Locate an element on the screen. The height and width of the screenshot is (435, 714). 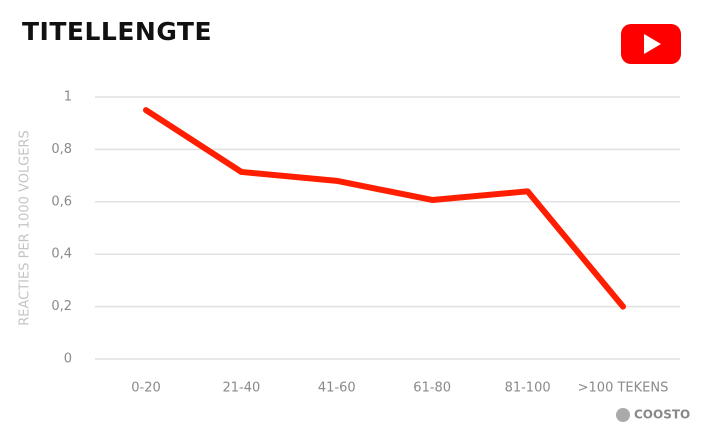
x-tick-label: 81-100 is located at coordinates (528, 388).